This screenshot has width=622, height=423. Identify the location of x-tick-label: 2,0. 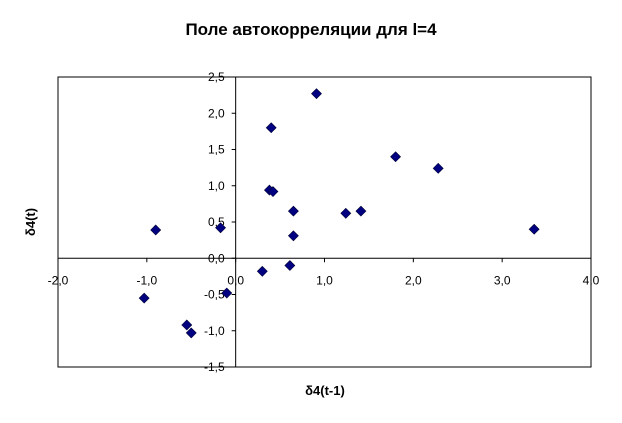
(413, 280).